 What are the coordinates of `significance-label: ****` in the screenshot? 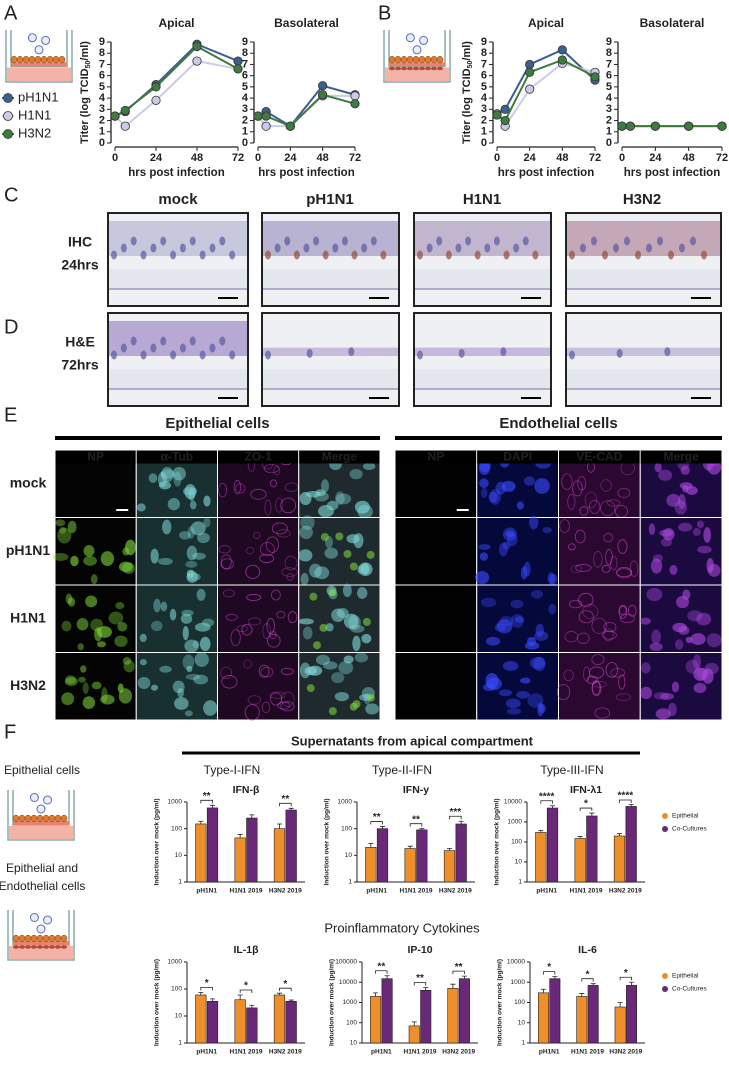 It's located at (626, 796).